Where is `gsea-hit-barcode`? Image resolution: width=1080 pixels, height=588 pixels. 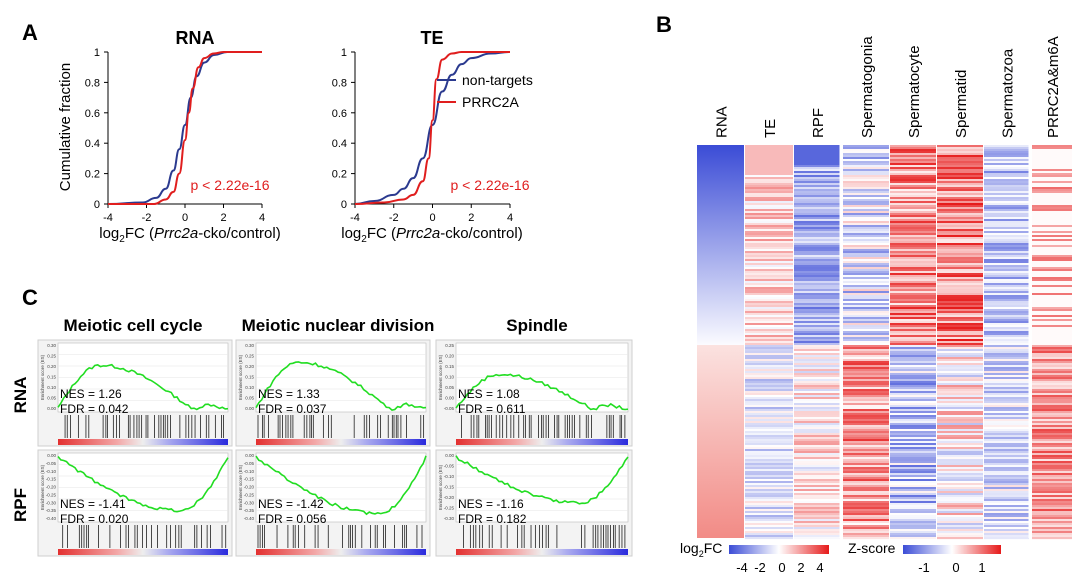
gsea-hit-barcode is located at coordinates (341, 426).